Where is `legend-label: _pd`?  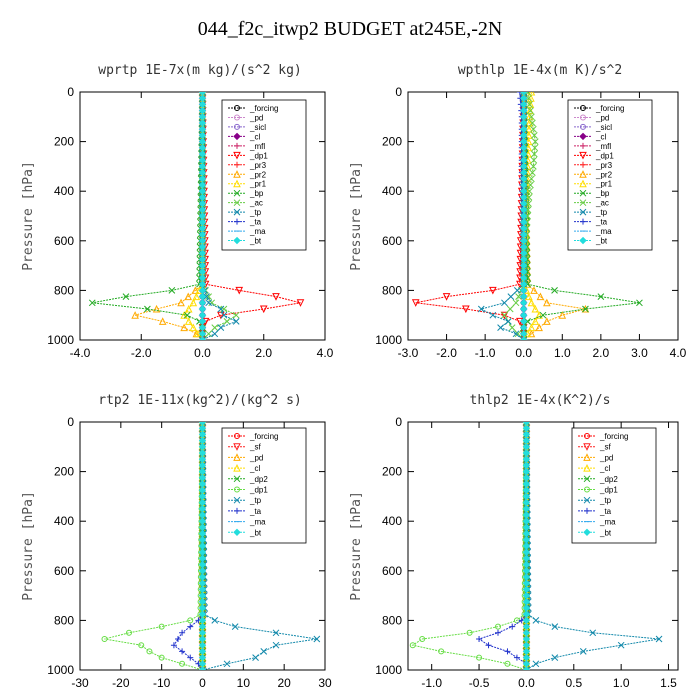 legend-label: _pd is located at coordinates (606, 457).